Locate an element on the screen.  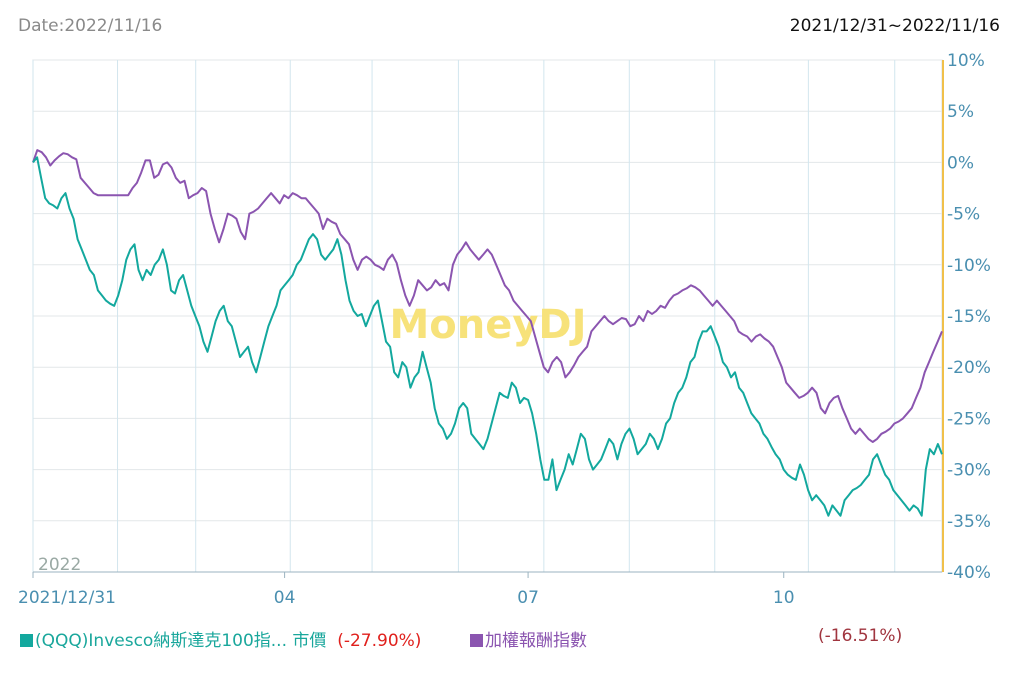
y-tick-label: -35% is located at coordinates (969, 522).